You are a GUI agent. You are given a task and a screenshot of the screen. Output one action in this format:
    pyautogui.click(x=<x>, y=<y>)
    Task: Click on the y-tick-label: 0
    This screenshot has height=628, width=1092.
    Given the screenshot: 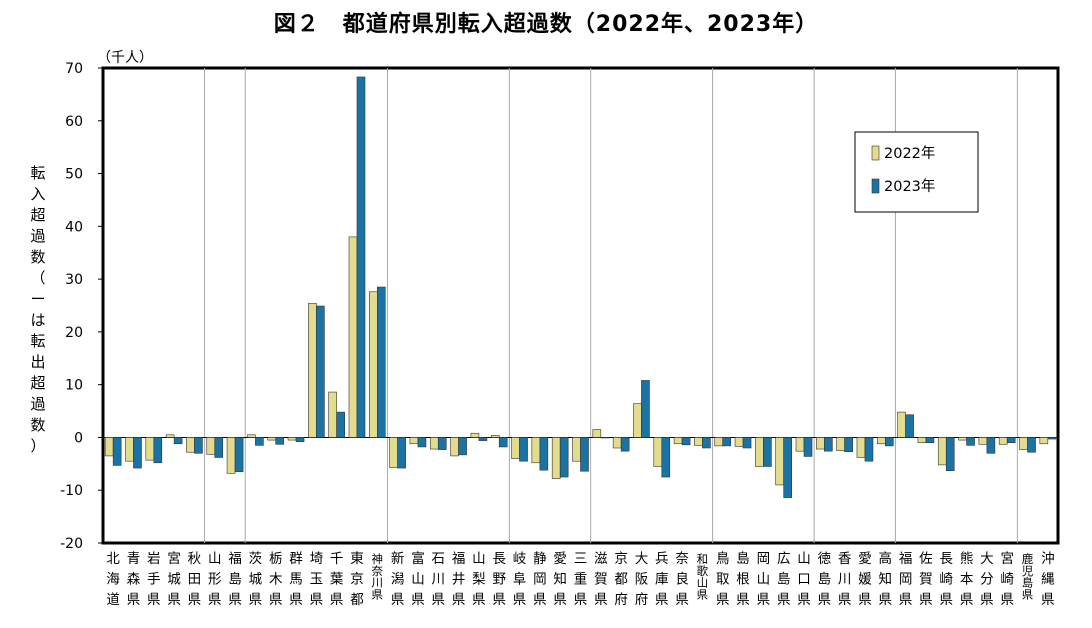 What is the action you would take?
    pyautogui.click(x=78, y=438)
    